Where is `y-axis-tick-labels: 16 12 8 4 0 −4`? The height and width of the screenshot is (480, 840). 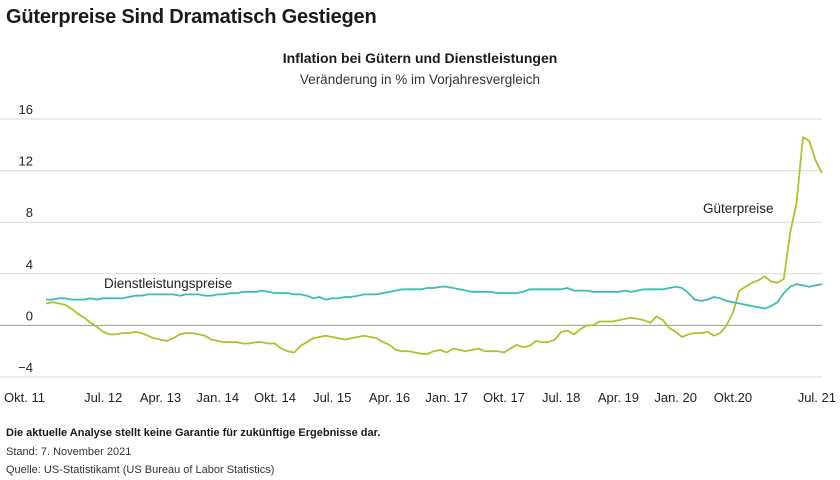
y-axis-tick-labels: 16 12 8 4 0 −4 is located at coordinates (25, 238).